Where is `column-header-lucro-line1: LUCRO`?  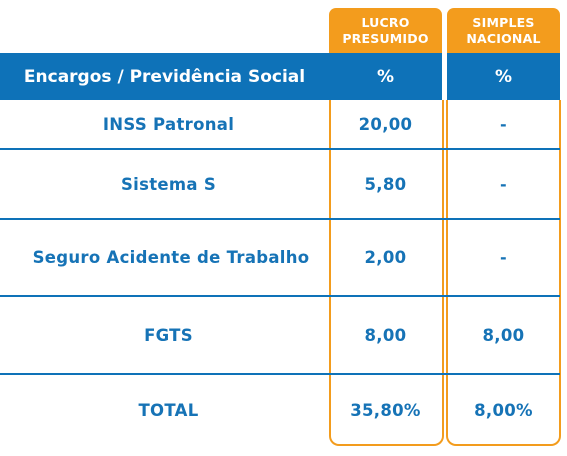
column-header-lucro-line1: LUCRO is located at coordinates (385, 22).